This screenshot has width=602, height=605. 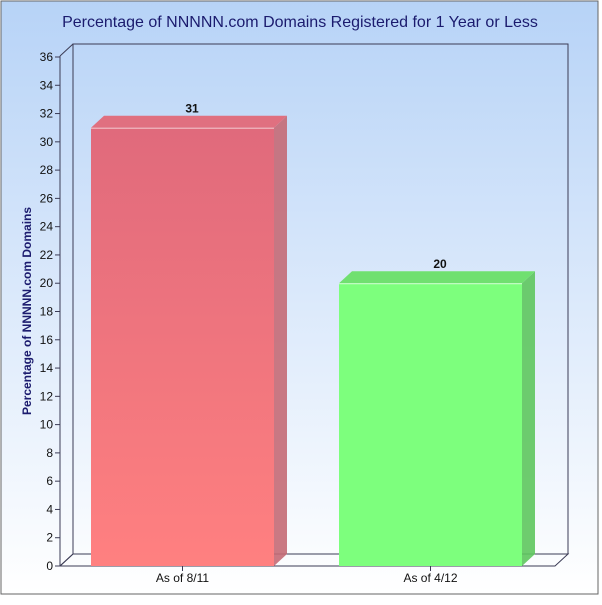 What do you see at coordinates (47, 255) in the screenshot?
I see `y-tick-label: 22` at bounding box center [47, 255].